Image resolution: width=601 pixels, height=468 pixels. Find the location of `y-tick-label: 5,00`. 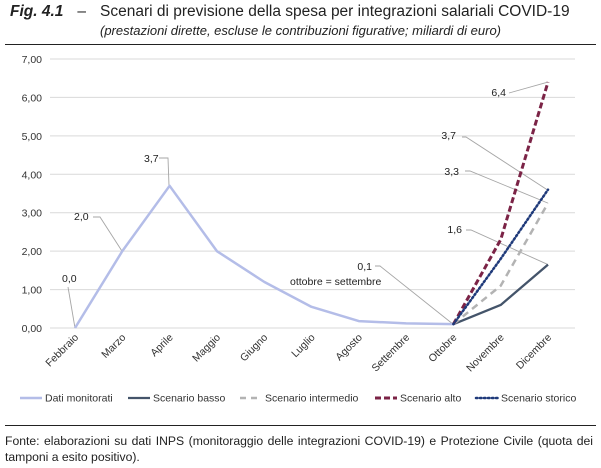

y-tick-label: 5,00 is located at coordinates (32, 137).